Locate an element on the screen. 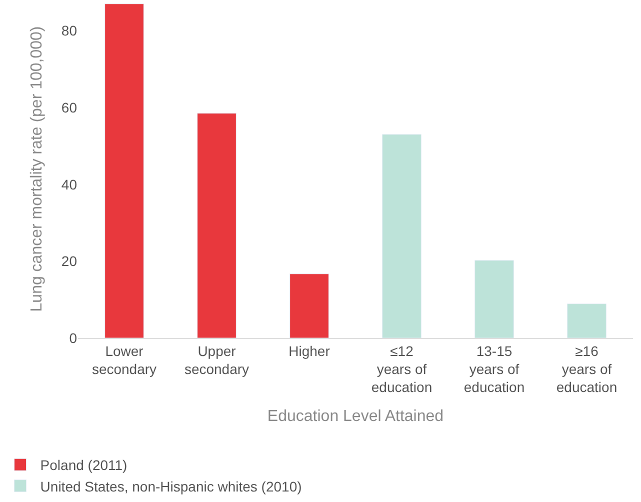 The image size is (641, 502). y-tick-label: 0 is located at coordinates (73, 338).